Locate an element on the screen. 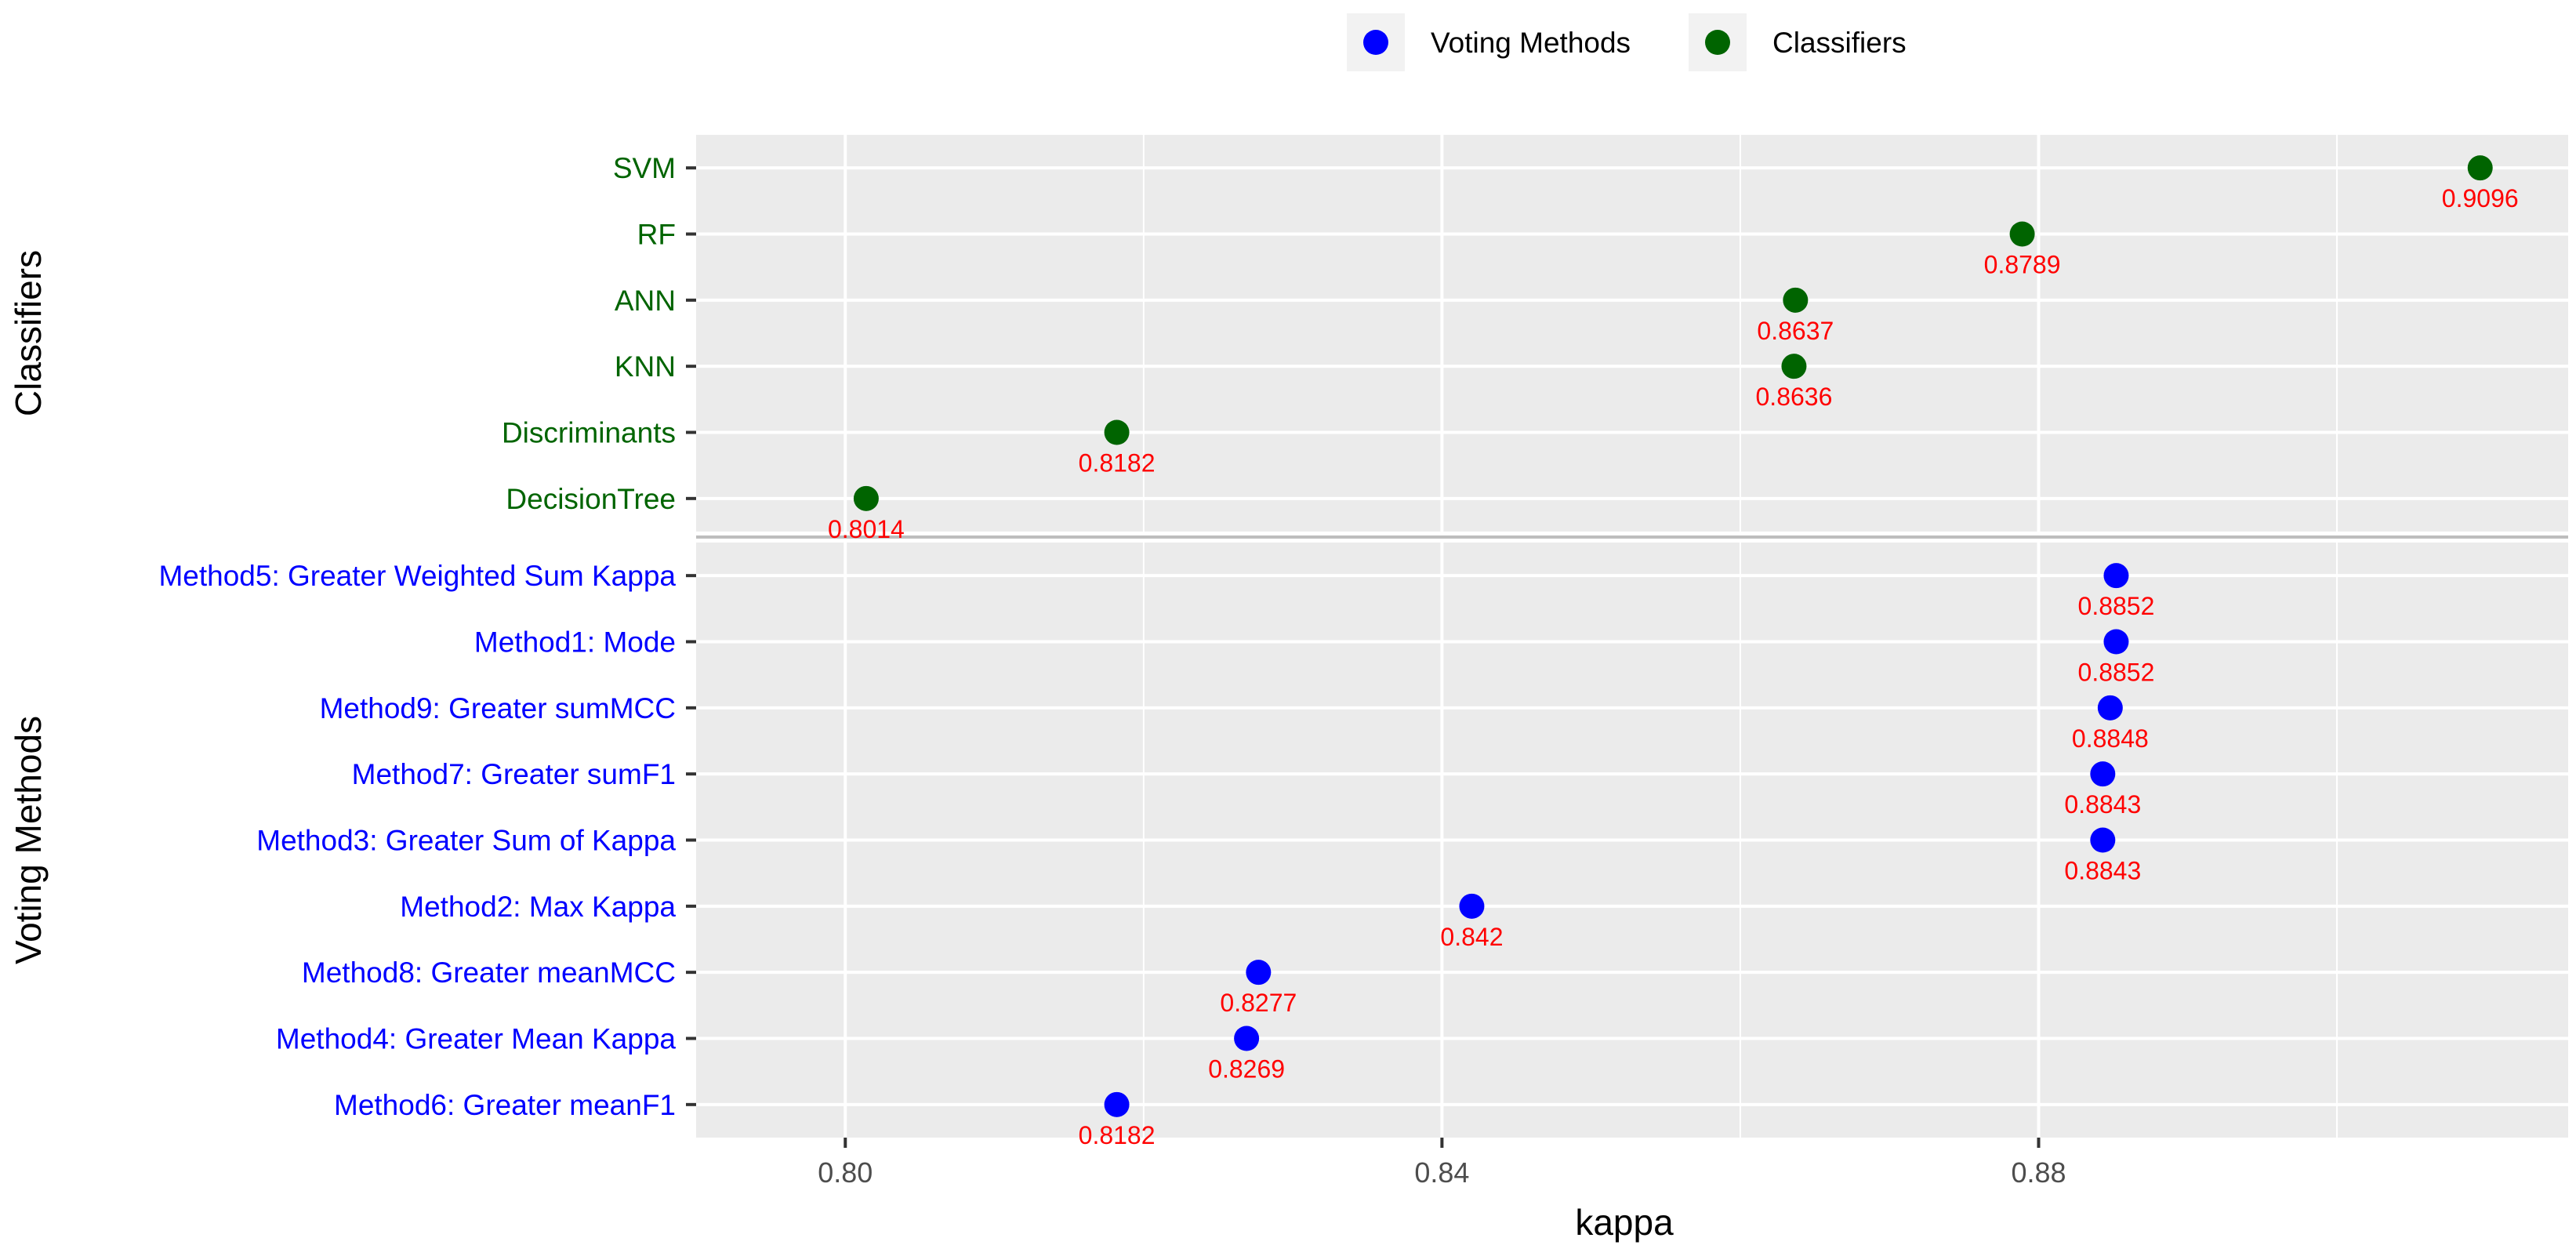 This screenshot has height=1256, width=2576. y-category-label: Method4: Greater Mean Kappa is located at coordinates (477, 1039).